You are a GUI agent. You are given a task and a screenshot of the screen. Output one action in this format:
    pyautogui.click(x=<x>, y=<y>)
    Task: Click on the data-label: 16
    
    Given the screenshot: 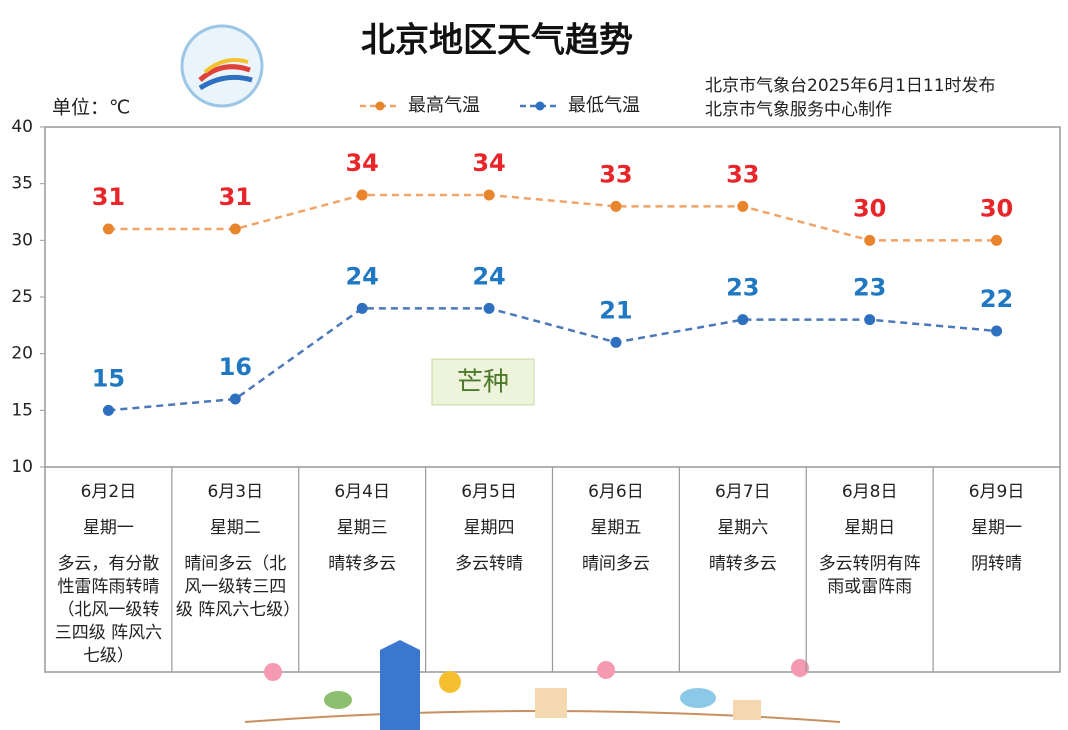 What is the action you would take?
    pyautogui.click(x=235, y=367)
    